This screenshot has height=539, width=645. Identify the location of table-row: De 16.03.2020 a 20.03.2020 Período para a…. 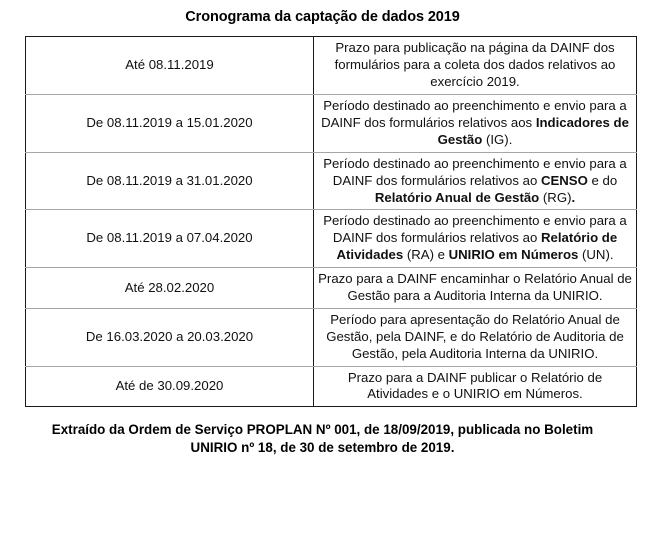
(331, 337).